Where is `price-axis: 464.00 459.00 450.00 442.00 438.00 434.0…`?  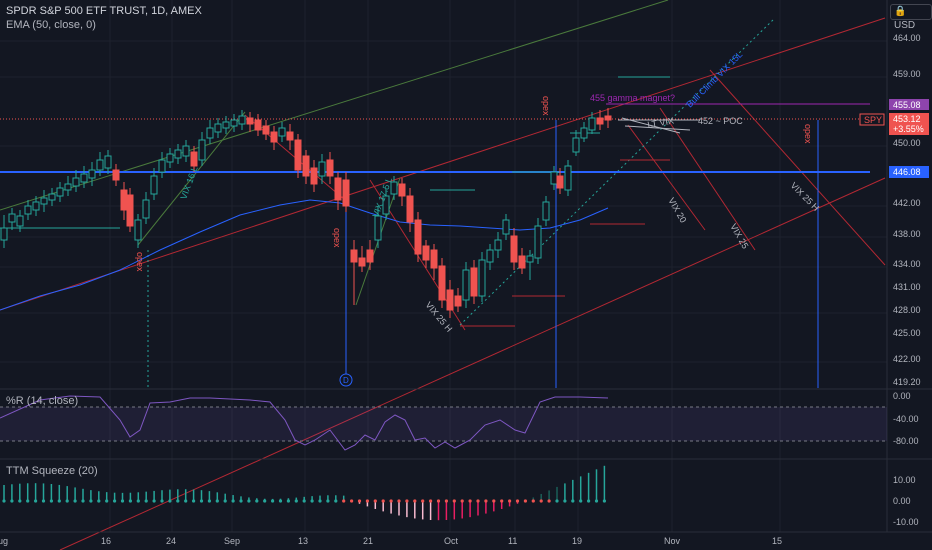
price-axis: 464.00 459.00 450.00 442.00 438.00 434.0… is located at coordinates (894, 280).